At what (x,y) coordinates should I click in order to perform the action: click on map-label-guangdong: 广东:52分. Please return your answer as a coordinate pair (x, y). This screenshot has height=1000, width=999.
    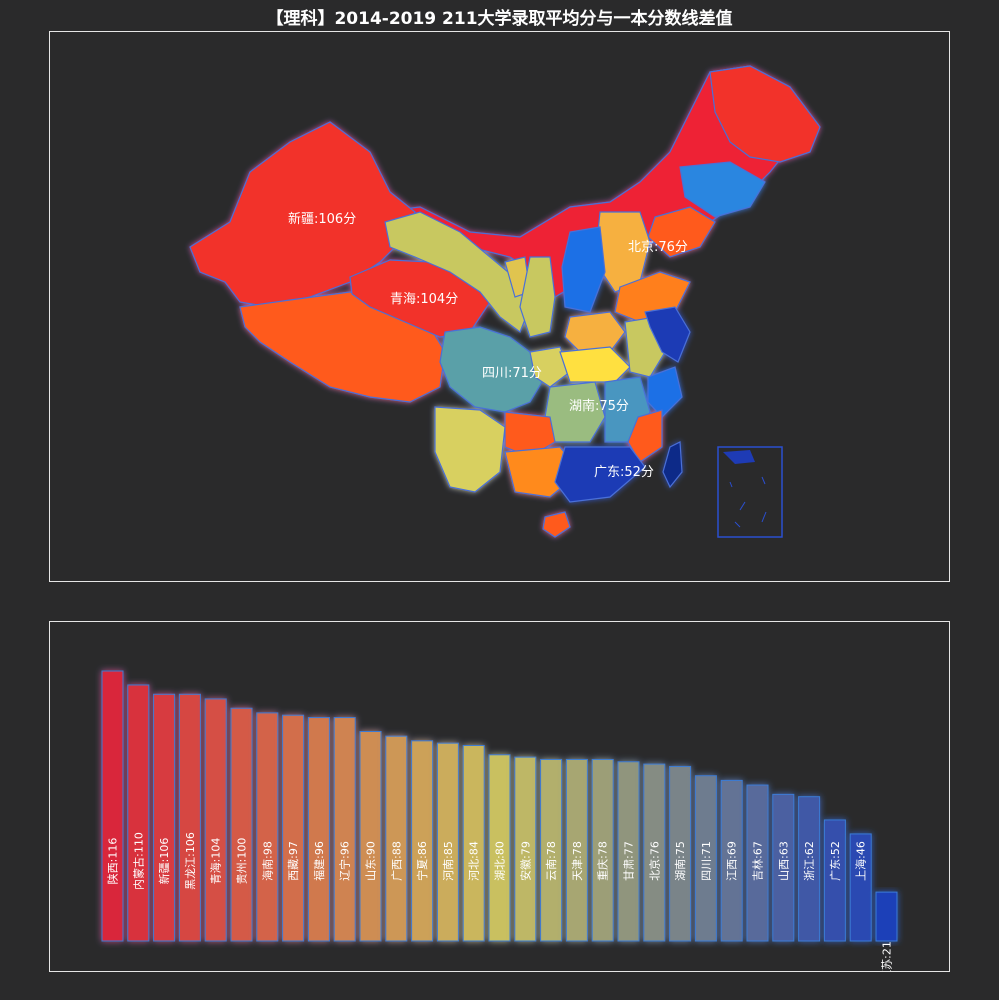
    Looking at the image, I should click on (624, 472).